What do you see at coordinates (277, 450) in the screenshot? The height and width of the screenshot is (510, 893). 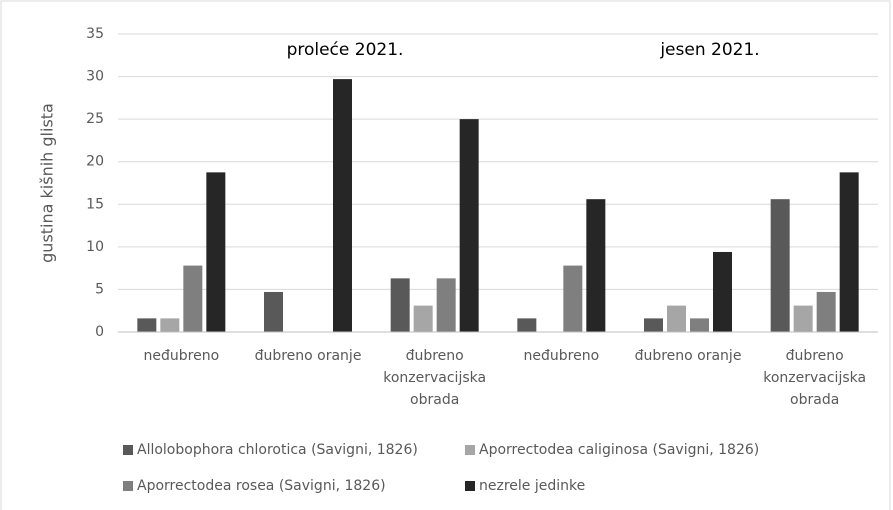 I see `legend-label: Allolobophora chlorotica (Savigni, 1826)` at bounding box center [277, 450].